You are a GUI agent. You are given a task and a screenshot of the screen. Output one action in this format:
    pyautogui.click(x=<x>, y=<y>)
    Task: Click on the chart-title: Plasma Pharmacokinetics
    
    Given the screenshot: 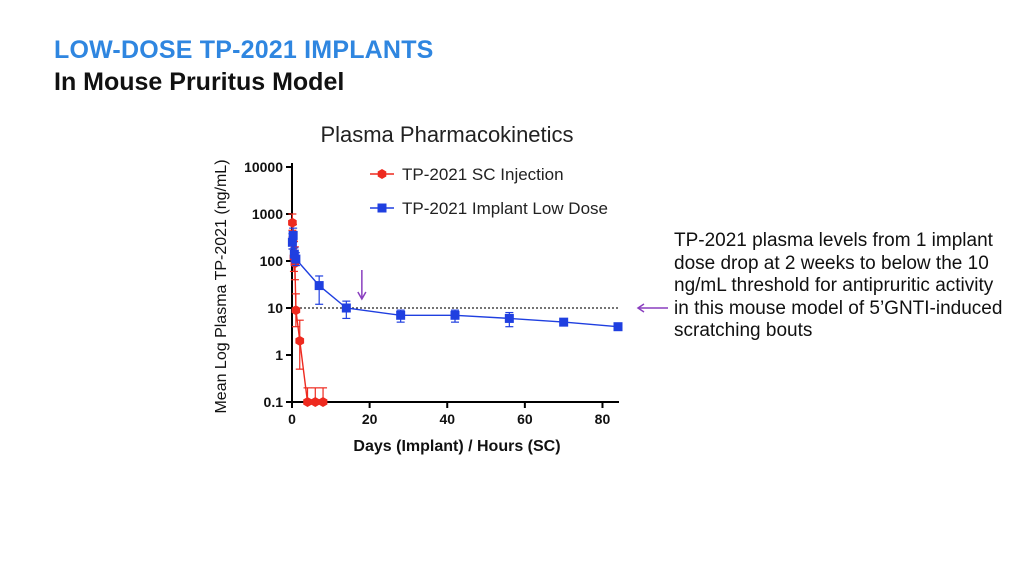 What is the action you would take?
    pyautogui.click(x=446, y=134)
    